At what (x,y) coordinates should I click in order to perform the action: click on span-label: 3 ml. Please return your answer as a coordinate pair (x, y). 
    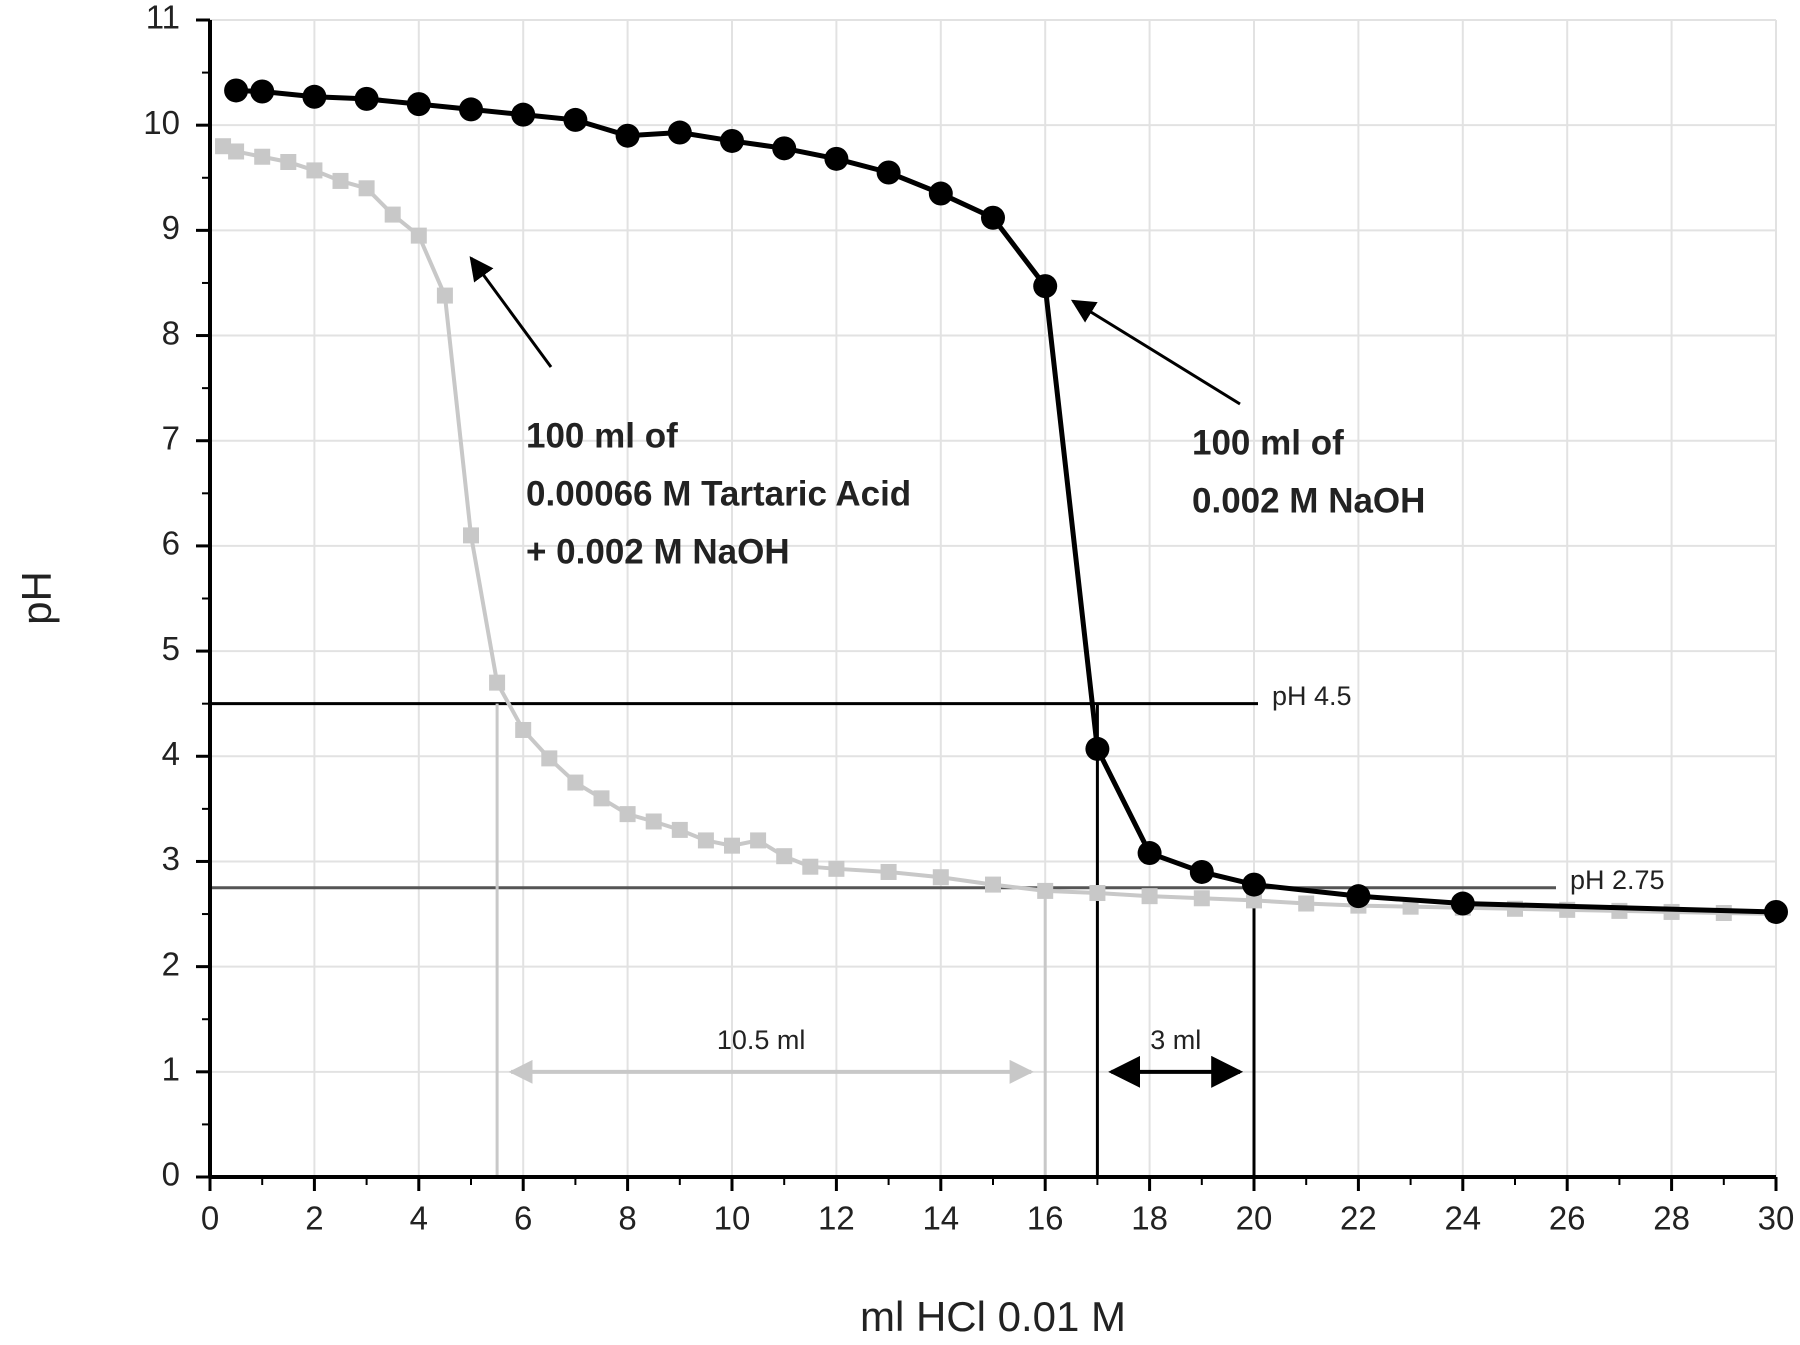
    Looking at the image, I should click on (1175, 1040).